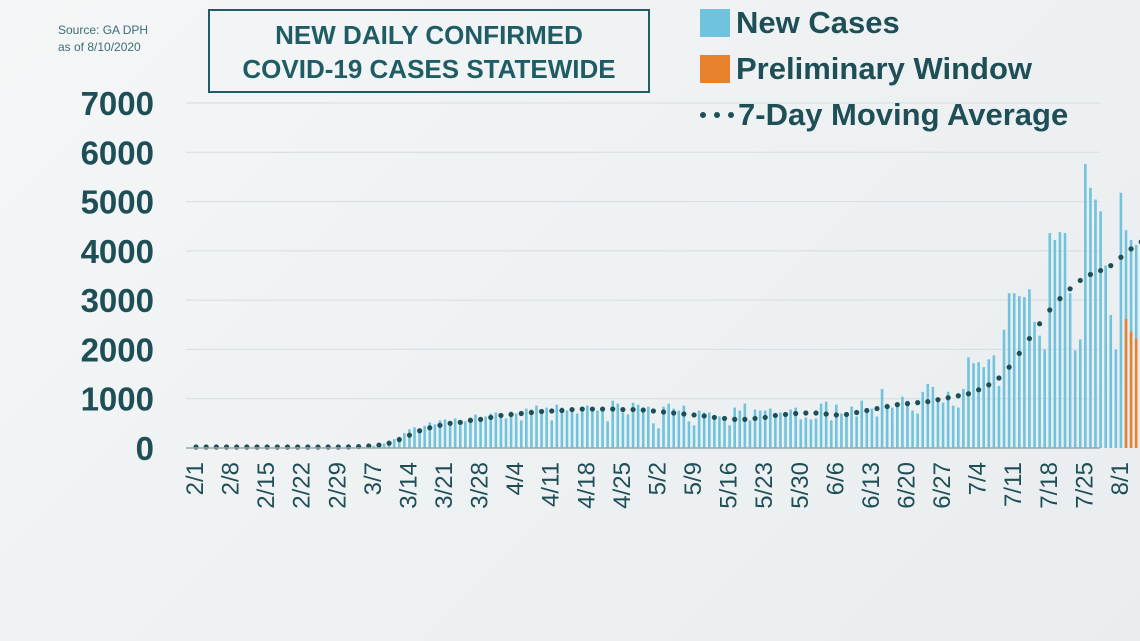 The height and width of the screenshot is (641, 1140). I want to click on x-tick-label: 4/4, so click(515, 478).